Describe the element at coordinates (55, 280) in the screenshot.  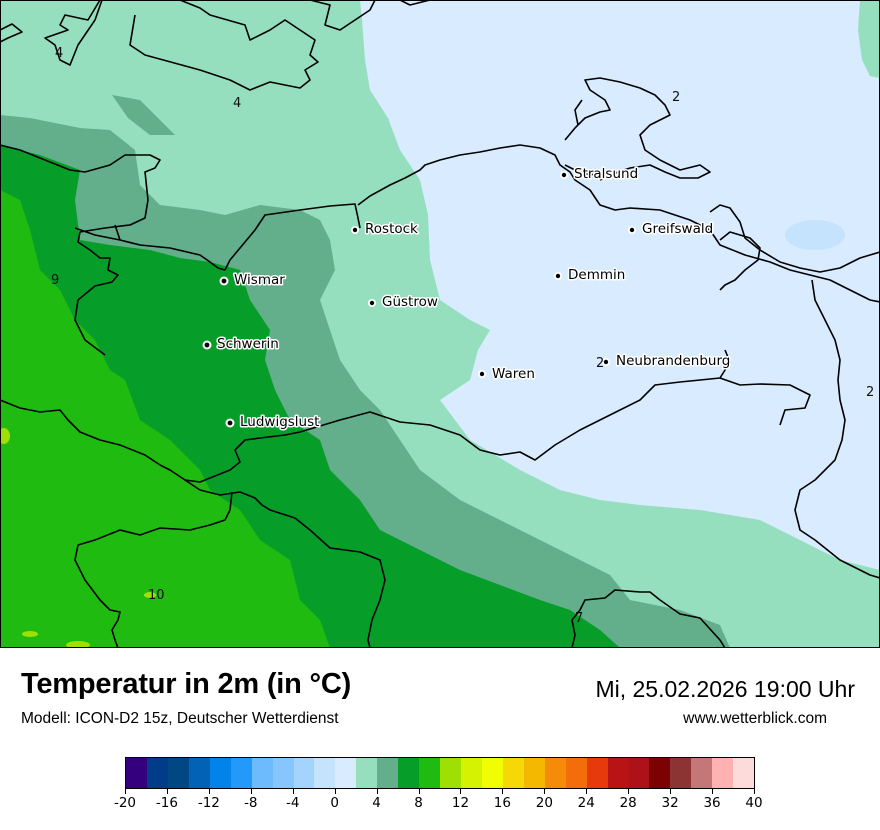
I see `isotherm-label: 9` at that location.